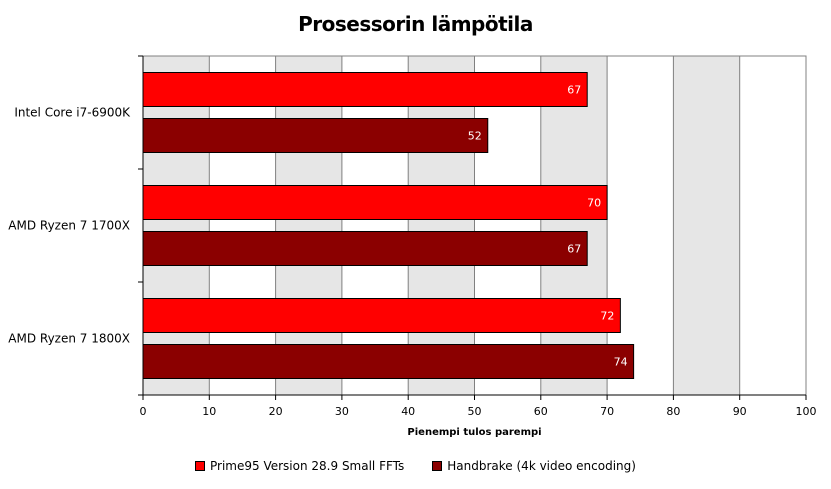 The image size is (831, 489). Describe the element at coordinates (621, 362) in the screenshot. I see `bar-value-label: 74` at that location.